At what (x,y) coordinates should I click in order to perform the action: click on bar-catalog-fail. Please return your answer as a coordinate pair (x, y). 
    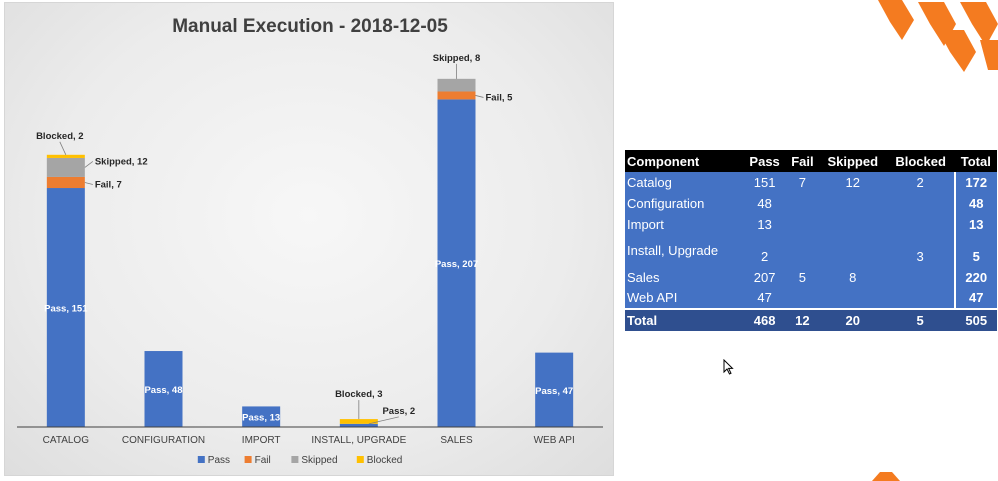
    Looking at the image, I should click on (65, 182).